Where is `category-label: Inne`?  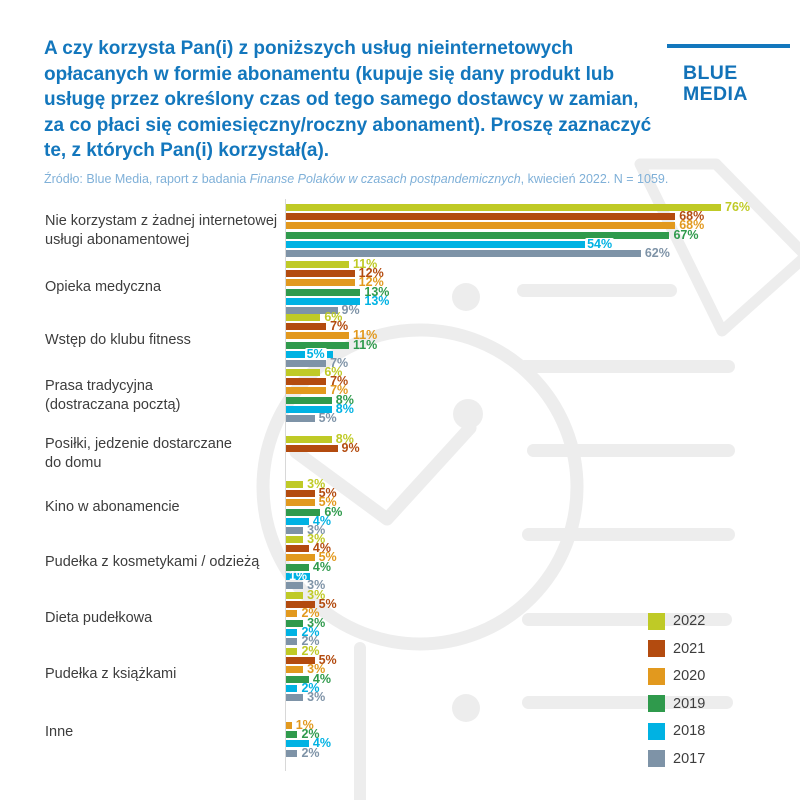 category-label: Inne is located at coordinates (59, 731).